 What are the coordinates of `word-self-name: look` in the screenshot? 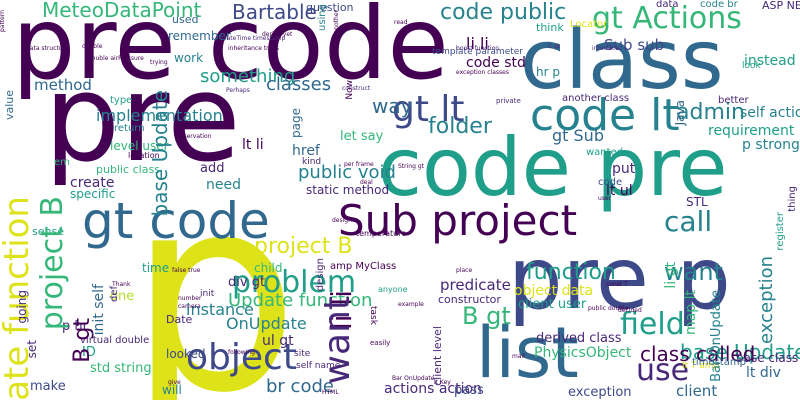 It's located at (751, 66).